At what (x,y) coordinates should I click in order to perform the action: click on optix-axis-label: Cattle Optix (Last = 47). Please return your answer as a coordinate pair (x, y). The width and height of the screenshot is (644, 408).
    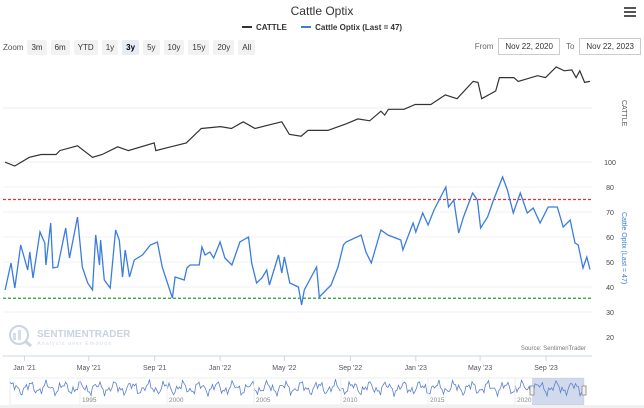
    Looking at the image, I should click on (623, 248).